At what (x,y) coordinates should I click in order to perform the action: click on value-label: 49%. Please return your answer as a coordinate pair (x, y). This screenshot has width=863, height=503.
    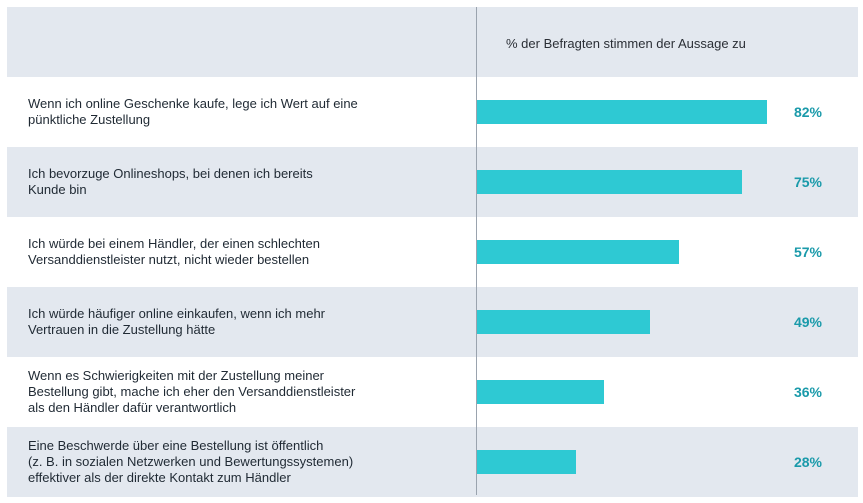
    Looking at the image, I should click on (807, 322).